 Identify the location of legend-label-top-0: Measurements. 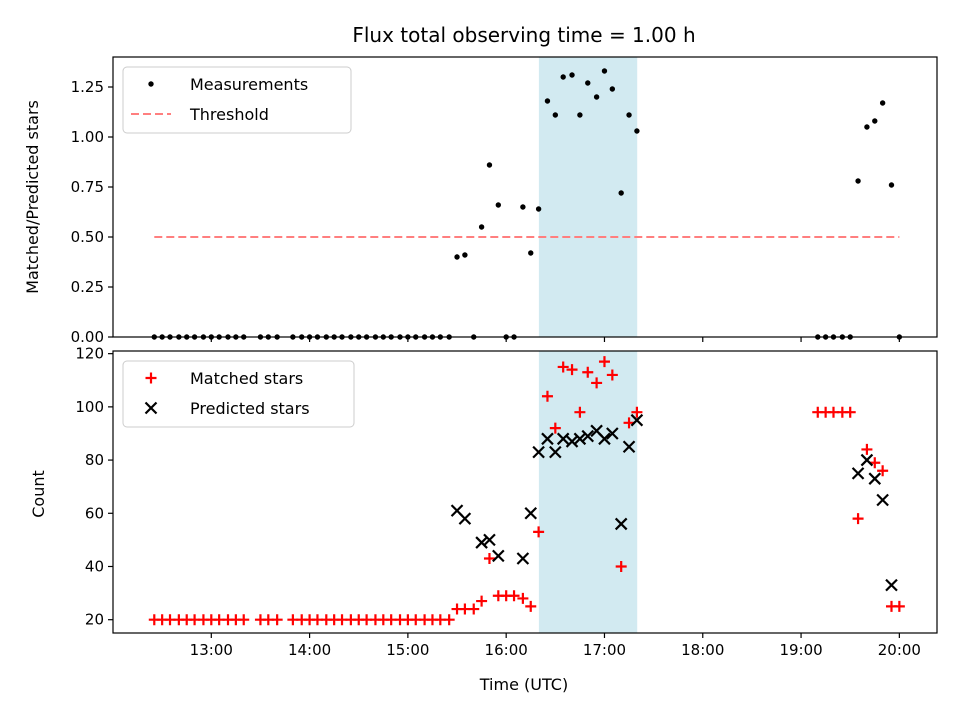
(249, 84).